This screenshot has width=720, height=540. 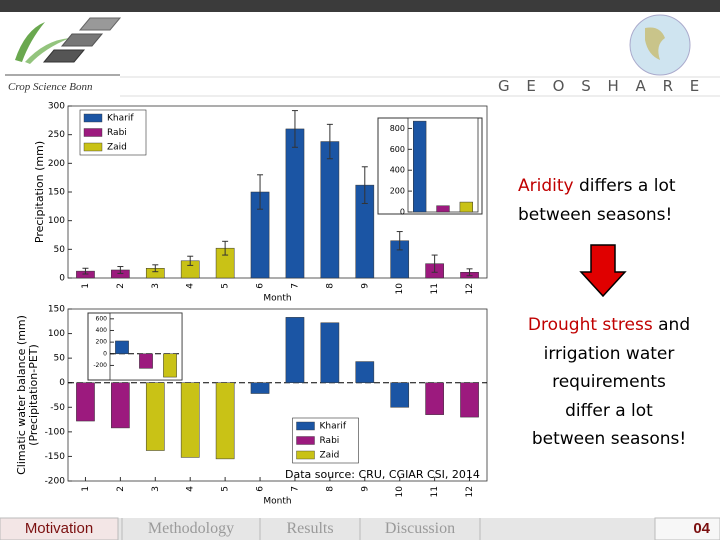 I want to click on note-line: irrigation water, so click(x=609, y=354).